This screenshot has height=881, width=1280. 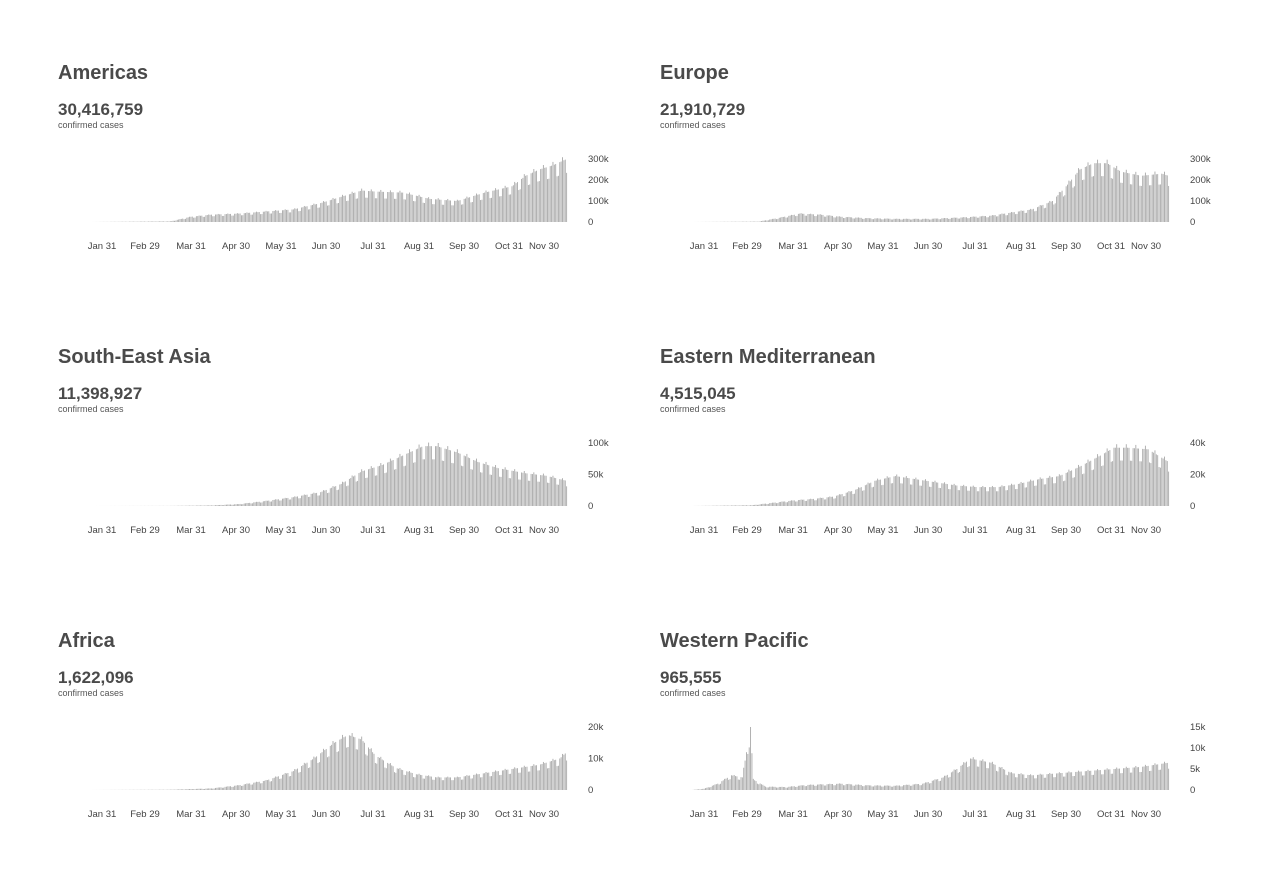 What do you see at coordinates (698, 393) in the screenshot?
I see `region-total: 4,515,045` at bounding box center [698, 393].